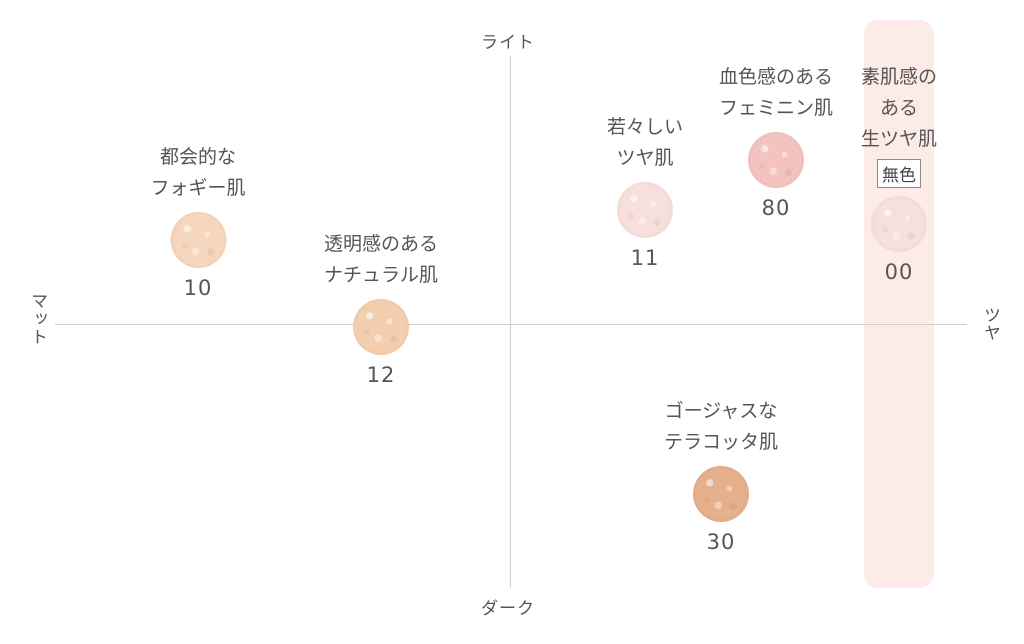 This screenshot has width=1024, height=644. I want to click on product-10-line-2: フォギー肌, so click(198, 188).